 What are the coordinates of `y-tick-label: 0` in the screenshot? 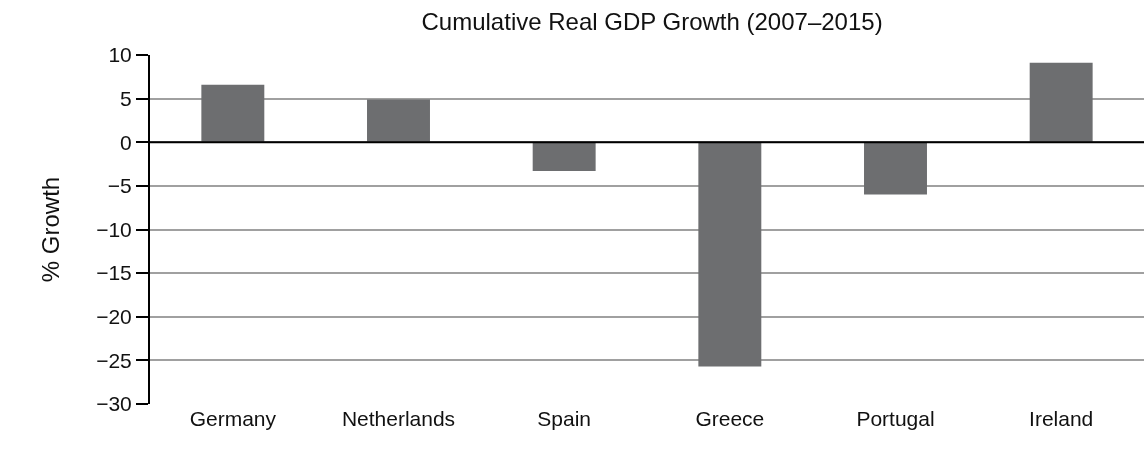 It's located at (126, 142).